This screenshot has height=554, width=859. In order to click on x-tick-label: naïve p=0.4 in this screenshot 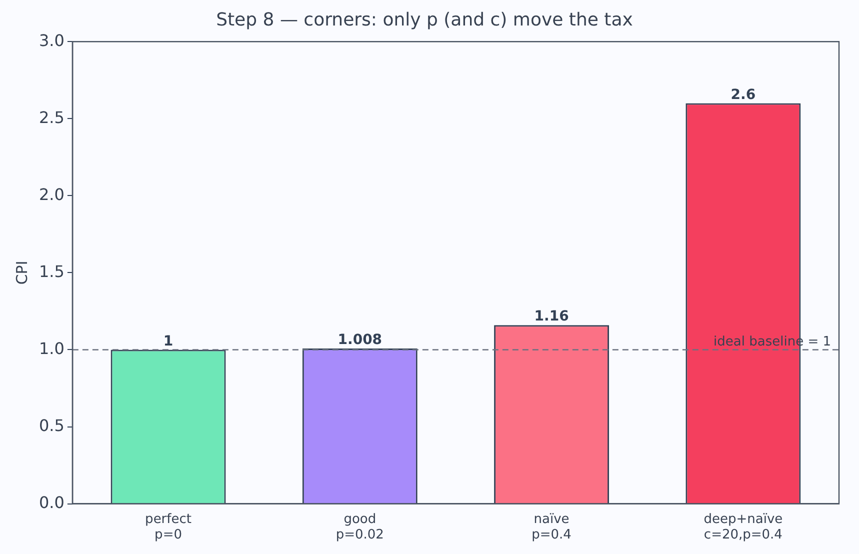, I will do `click(552, 527)`.